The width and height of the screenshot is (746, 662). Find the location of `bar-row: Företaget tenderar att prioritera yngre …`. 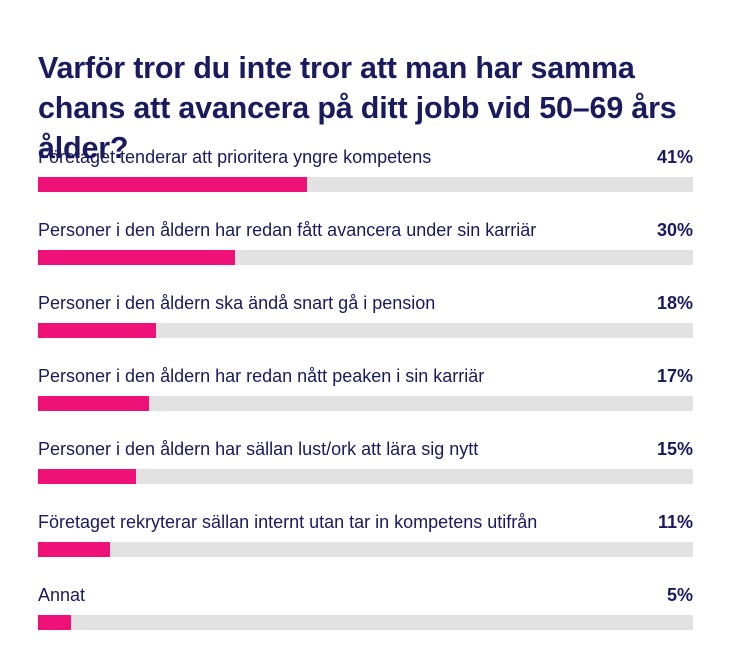

bar-row: Företaget tenderar att prioritera yngre … is located at coordinates (365, 179).